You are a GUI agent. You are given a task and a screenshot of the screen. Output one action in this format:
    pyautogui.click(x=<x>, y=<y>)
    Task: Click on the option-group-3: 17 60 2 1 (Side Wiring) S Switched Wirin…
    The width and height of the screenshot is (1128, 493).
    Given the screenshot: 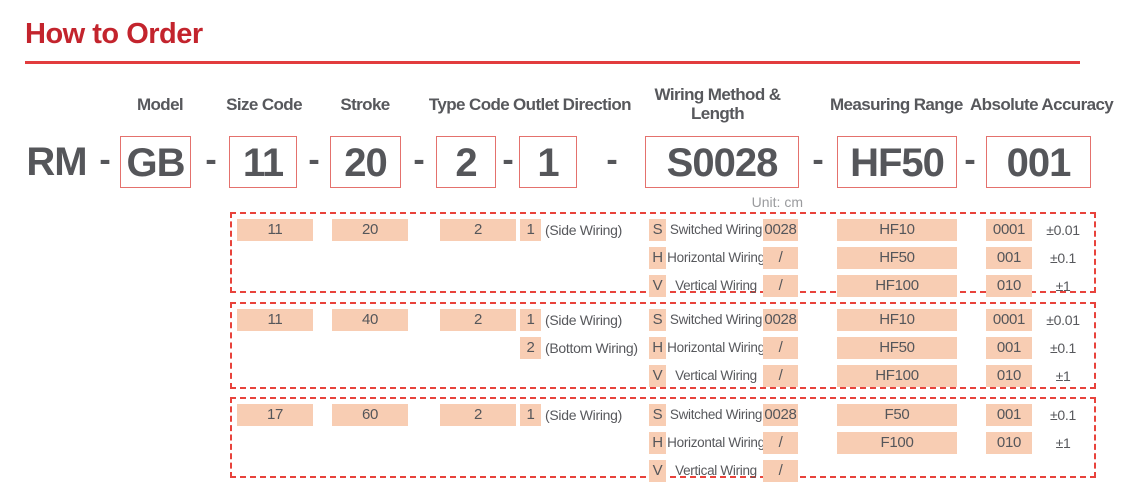 What is the action you would take?
    pyautogui.click(x=663, y=439)
    